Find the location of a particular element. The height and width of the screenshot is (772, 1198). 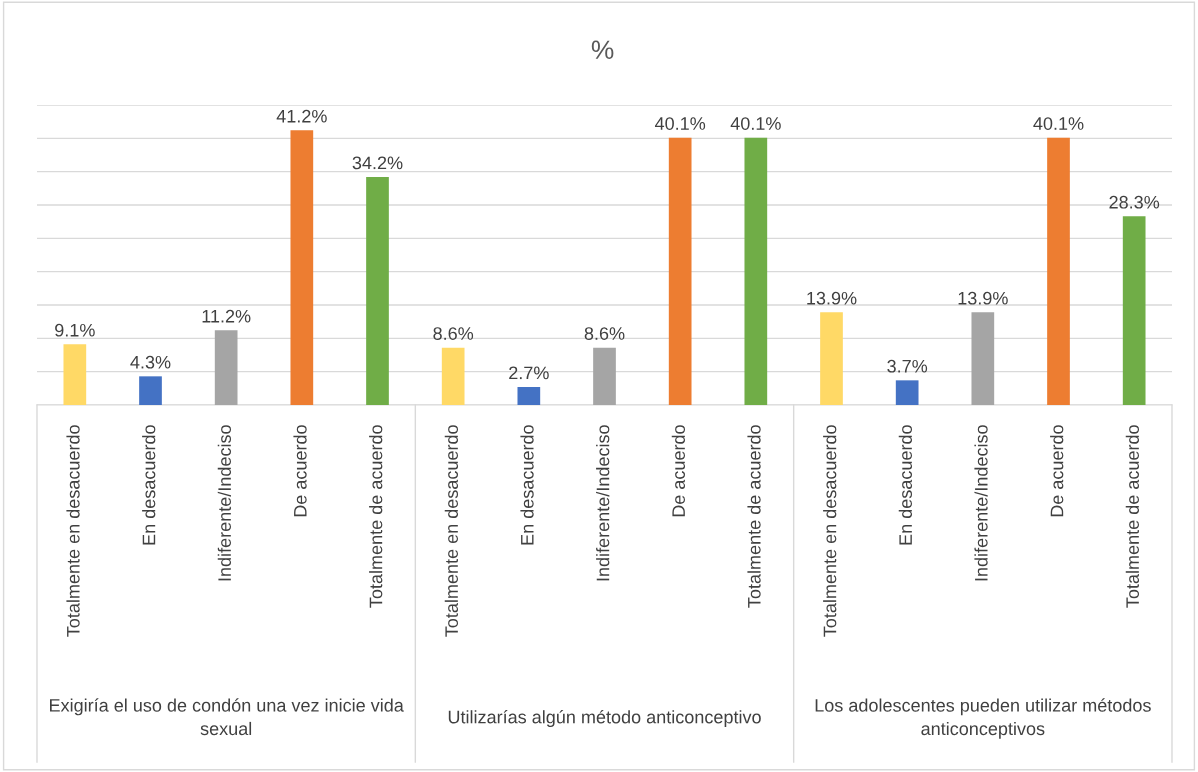

data-label: 4.3% is located at coordinates (150, 362).